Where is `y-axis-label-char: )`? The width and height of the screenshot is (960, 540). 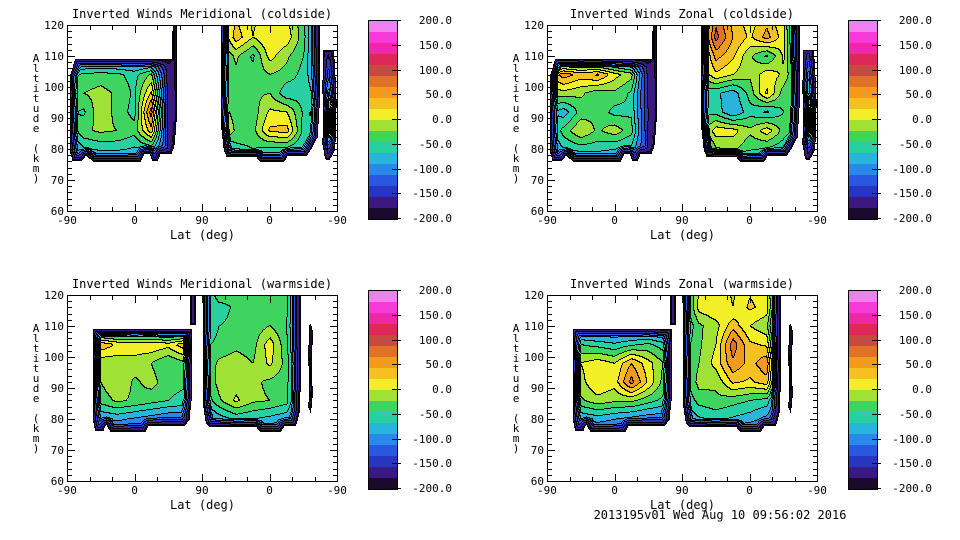
y-axis-label-char: ) is located at coordinates (36, 448).